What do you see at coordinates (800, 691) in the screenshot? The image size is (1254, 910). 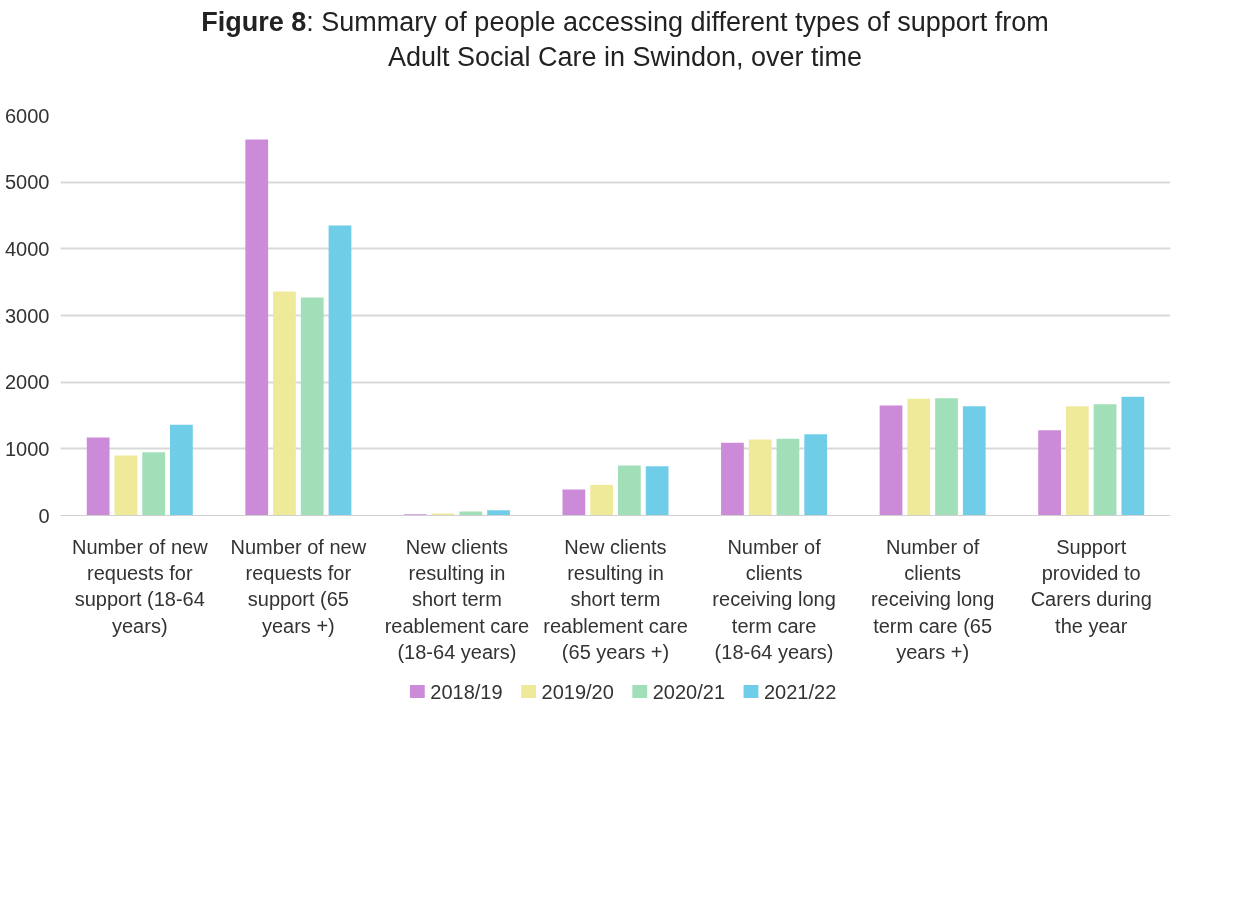 I see `legend-label: 2021/22` at bounding box center [800, 691].